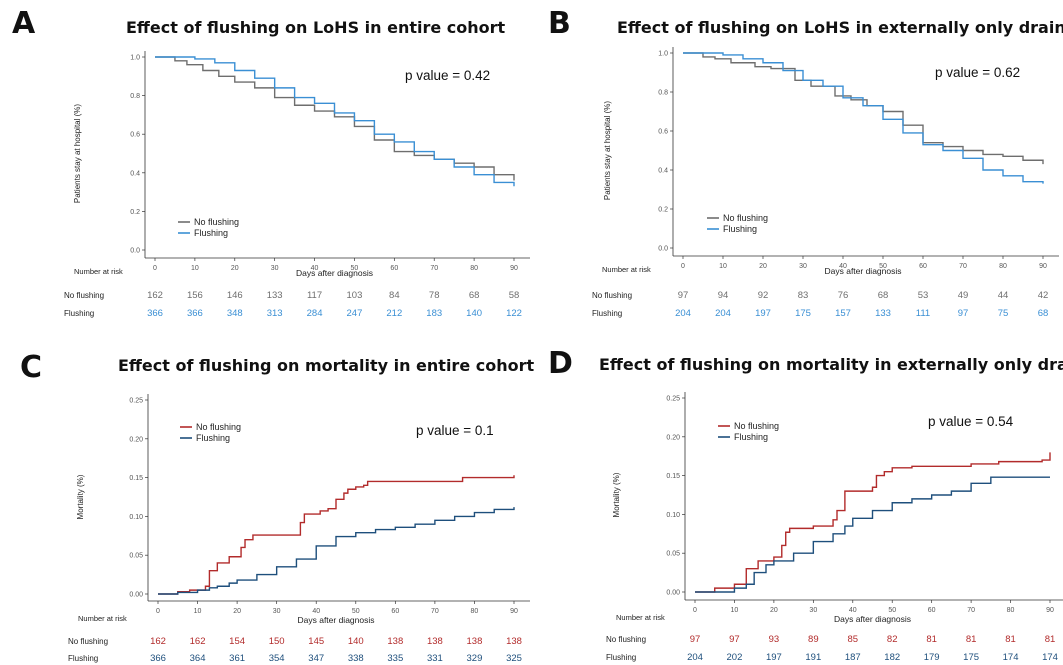 This screenshot has width=1063, height=665. I want to click on risk-value-d-0: 85, so click(852, 639).